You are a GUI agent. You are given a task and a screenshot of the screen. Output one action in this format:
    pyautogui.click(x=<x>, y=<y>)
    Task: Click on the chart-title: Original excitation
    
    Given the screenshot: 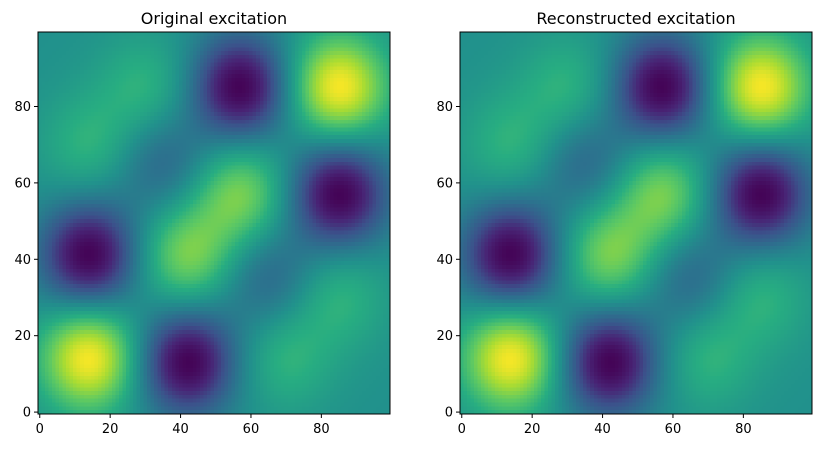 What is the action you would take?
    pyautogui.click(x=214, y=18)
    